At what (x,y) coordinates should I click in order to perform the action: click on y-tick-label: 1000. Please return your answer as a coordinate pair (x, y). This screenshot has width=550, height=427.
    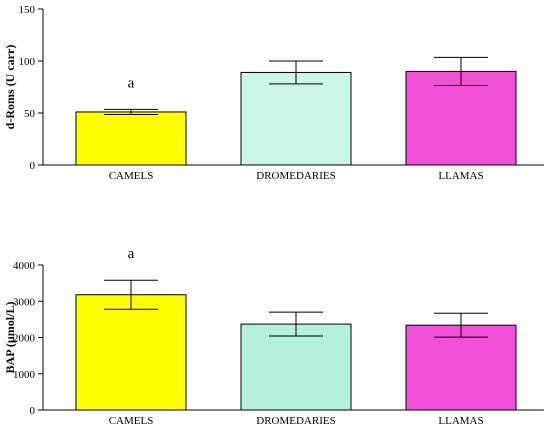
    Looking at the image, I should click on (24, 375).